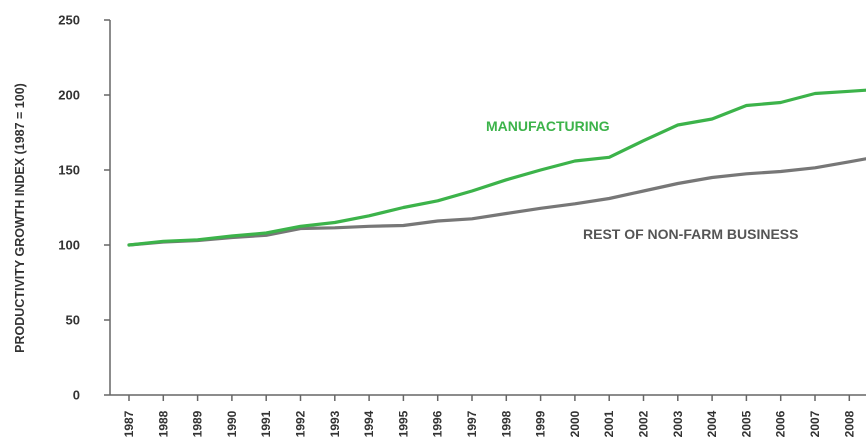 This screenshot has height=447, width=866. I want to click on y-tick-label: 200, so click(69, 95).